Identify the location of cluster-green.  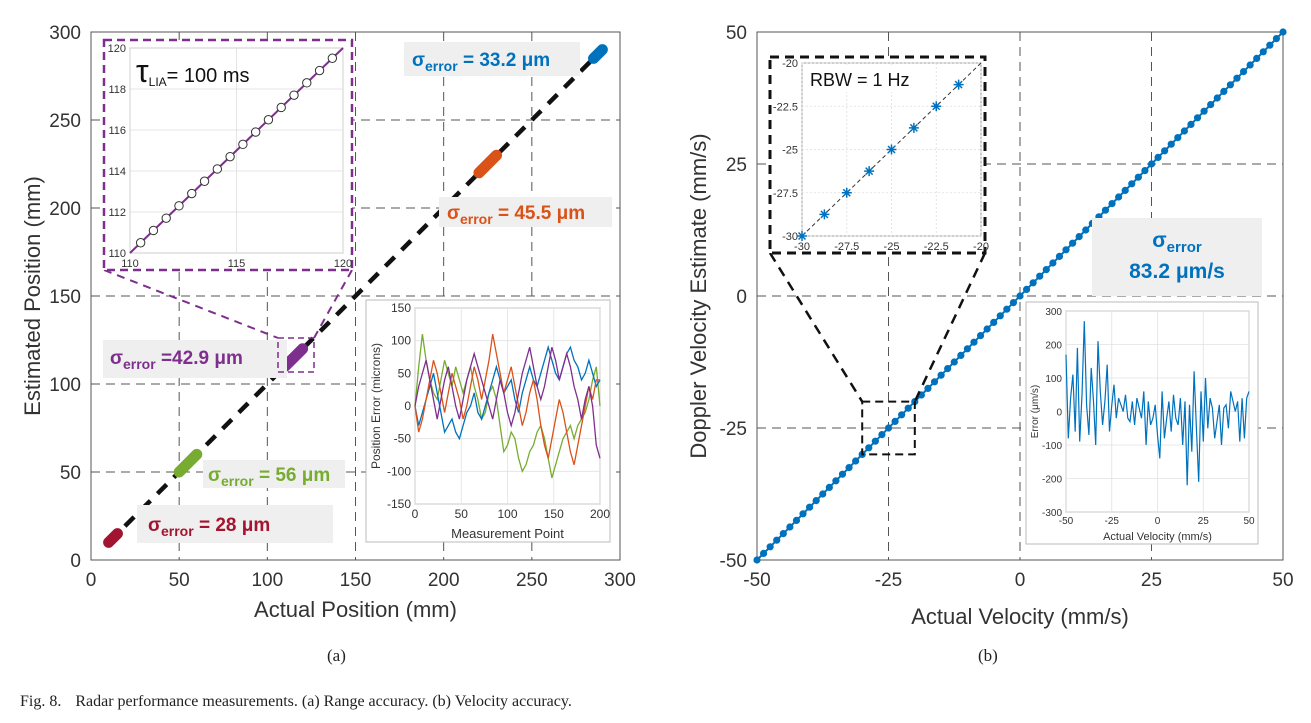
(188, 463).